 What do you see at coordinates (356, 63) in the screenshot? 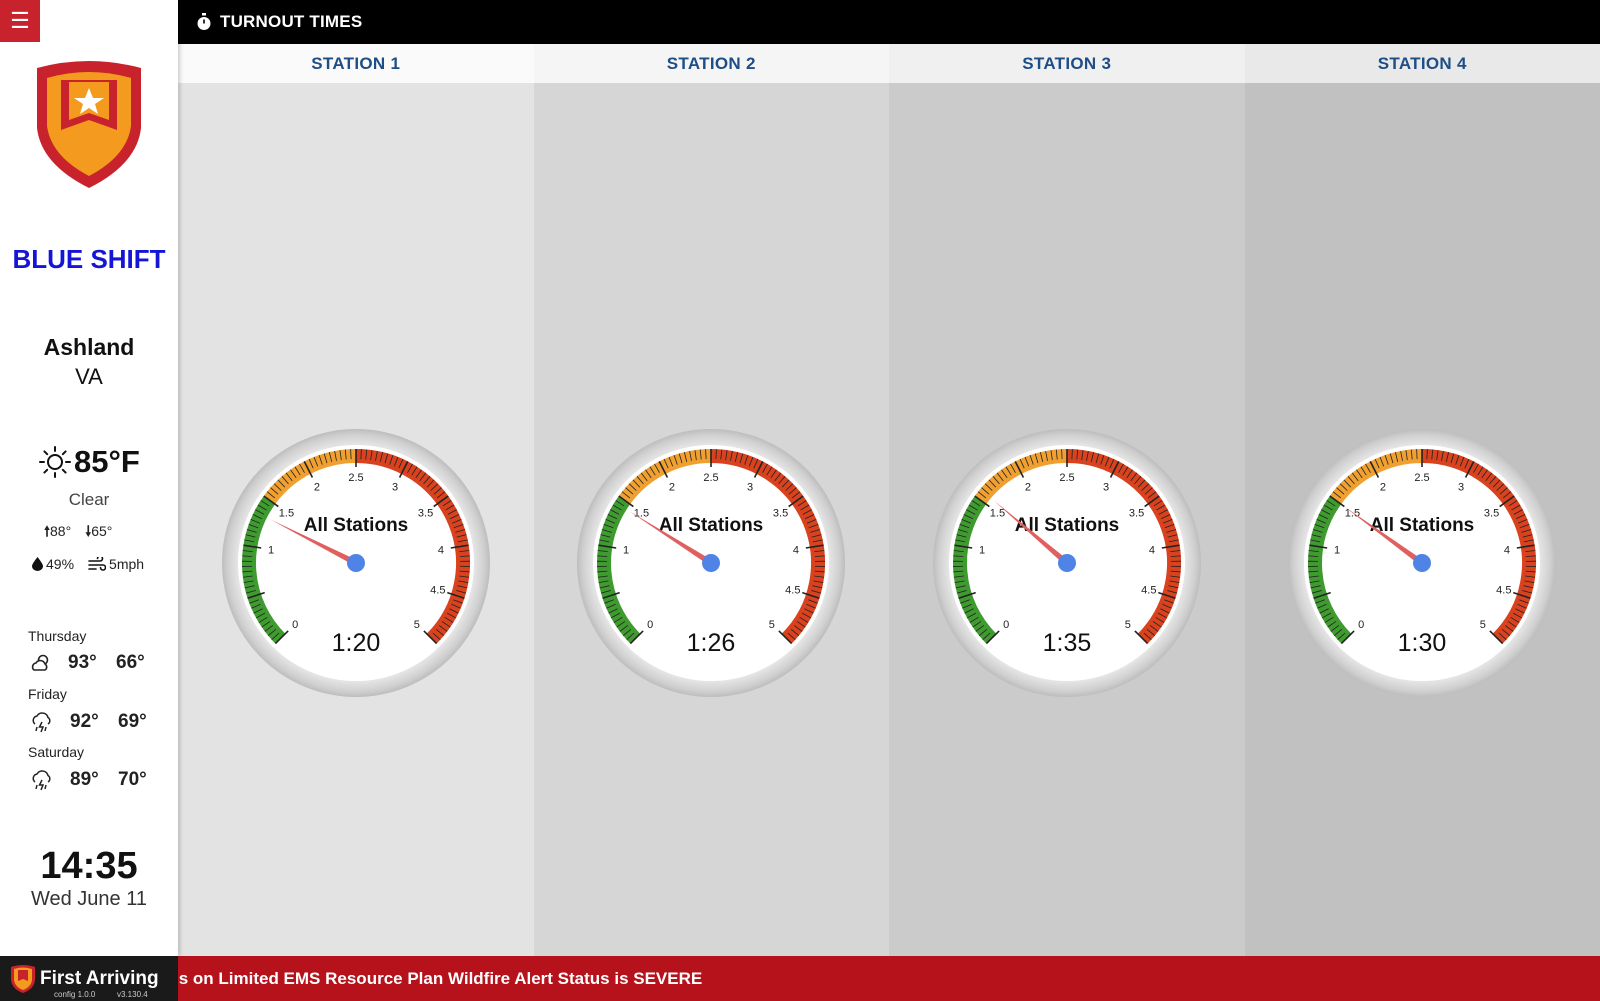
I see `station-name-1: STATION 1` at bounding box center [356, 63].